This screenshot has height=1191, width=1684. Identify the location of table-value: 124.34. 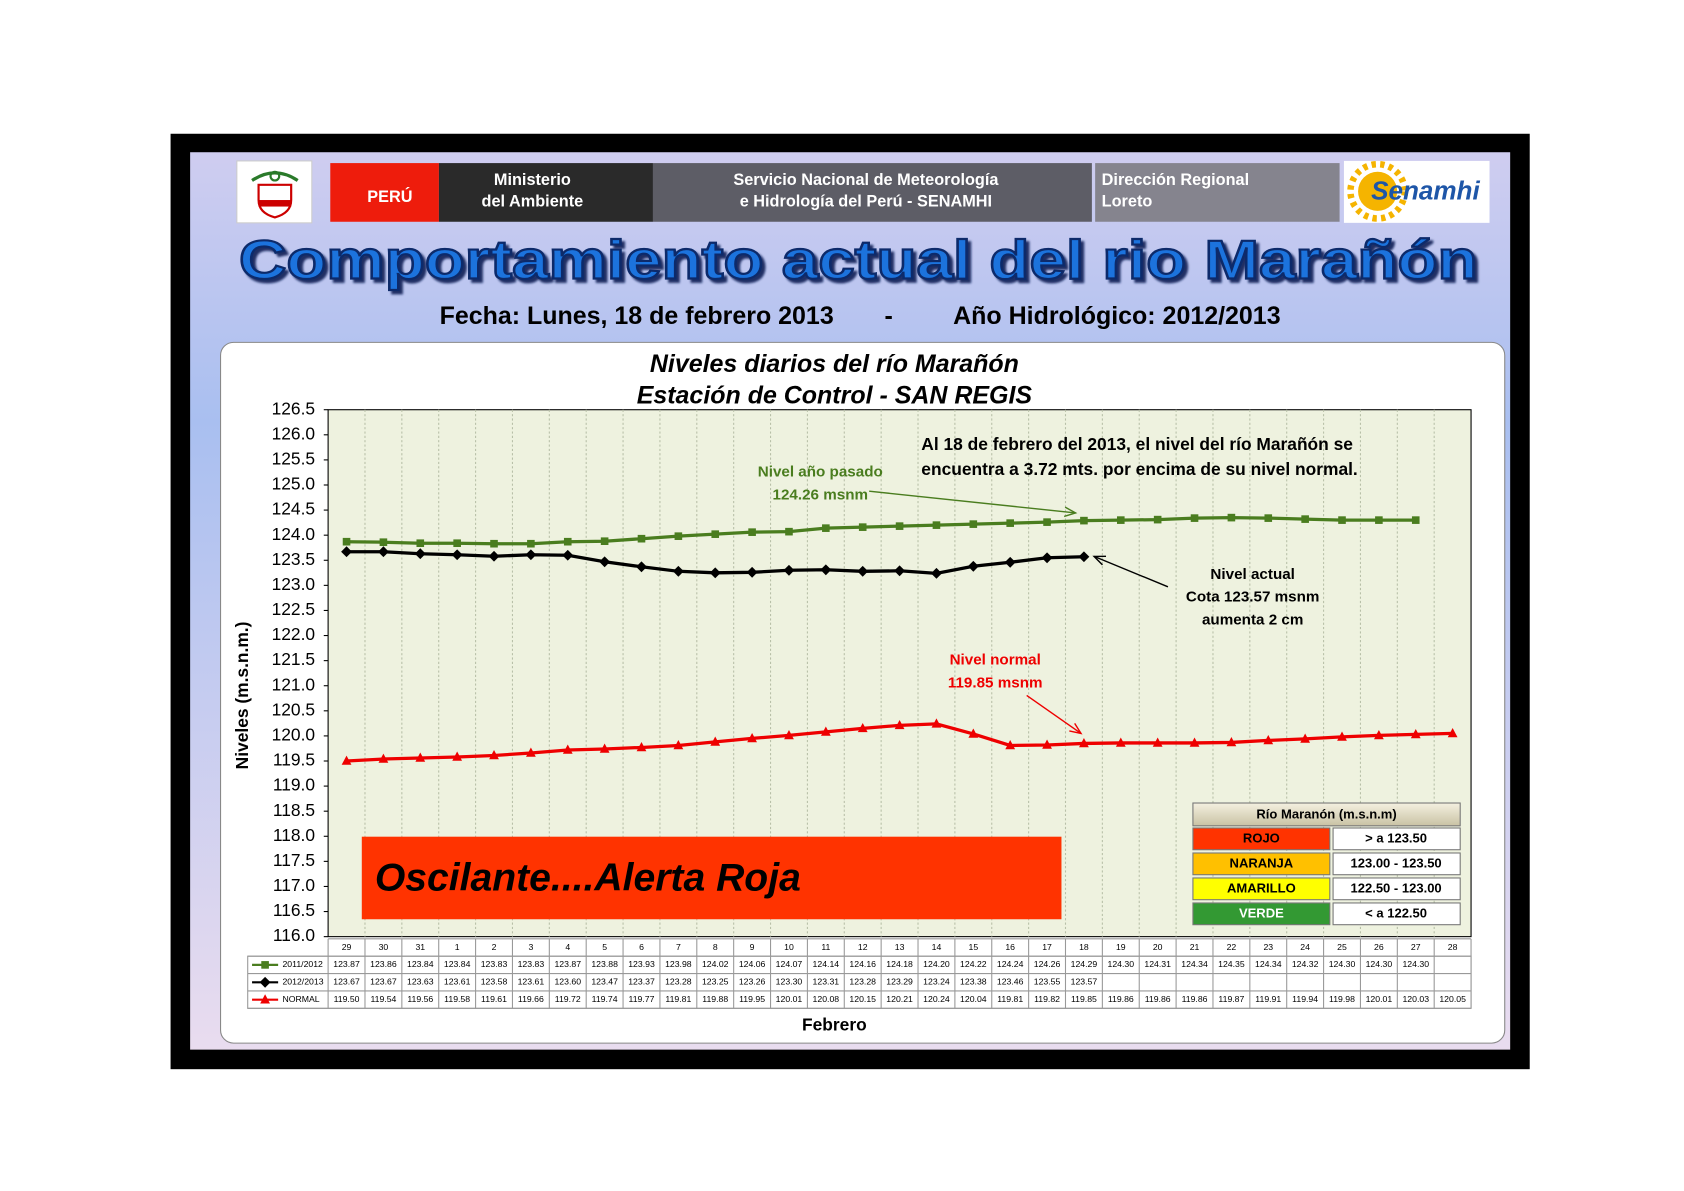
(1268, 964).